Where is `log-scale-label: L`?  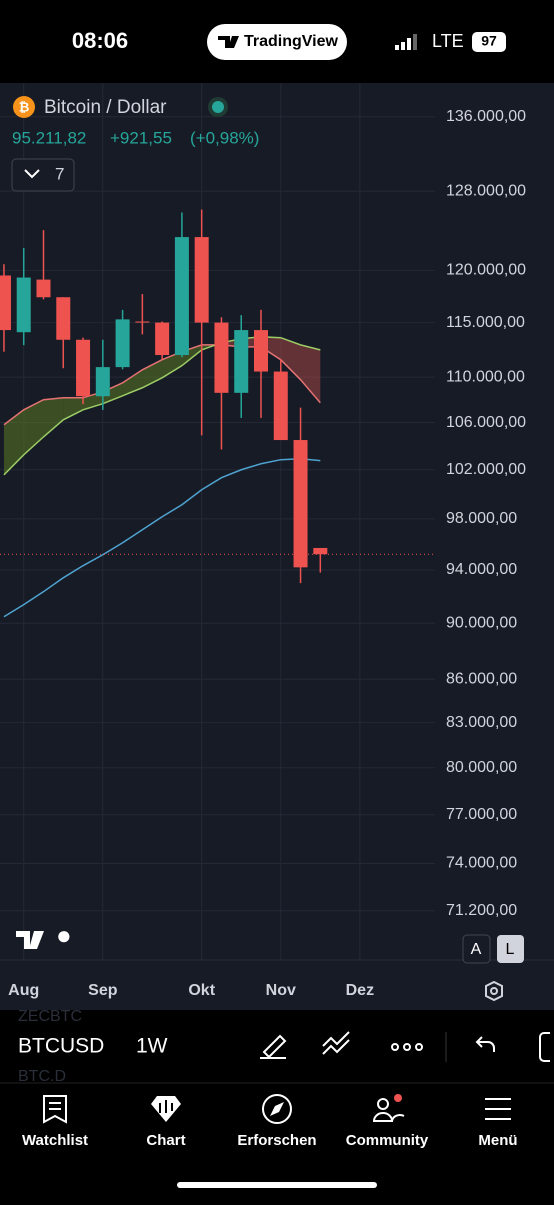
log-scale-label: L is located at coordinates (510, 949).